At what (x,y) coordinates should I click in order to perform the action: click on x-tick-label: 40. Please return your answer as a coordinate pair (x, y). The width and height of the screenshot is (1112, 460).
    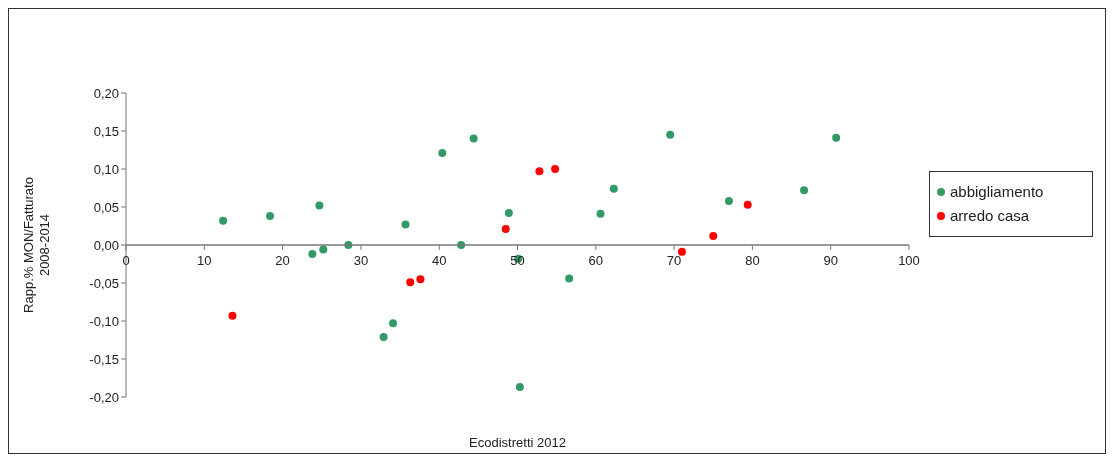
    Looking at the image, I should click on (439, 260).